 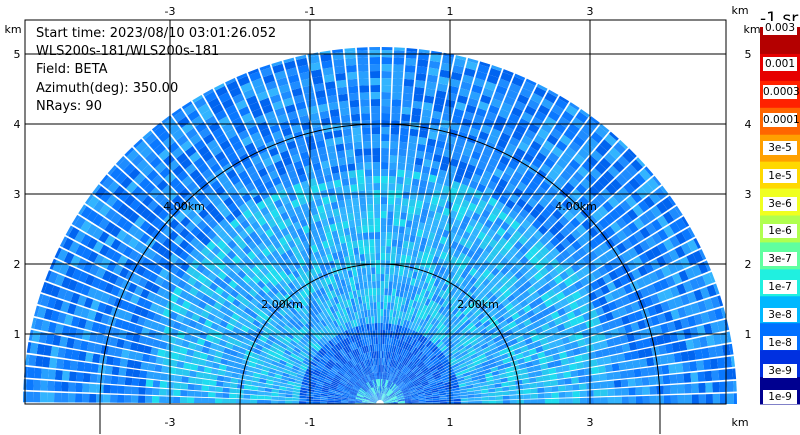 I want to click on start-time-text: Start time: 2023/08/10 03:01:26.052, so click(x=156, y=33).